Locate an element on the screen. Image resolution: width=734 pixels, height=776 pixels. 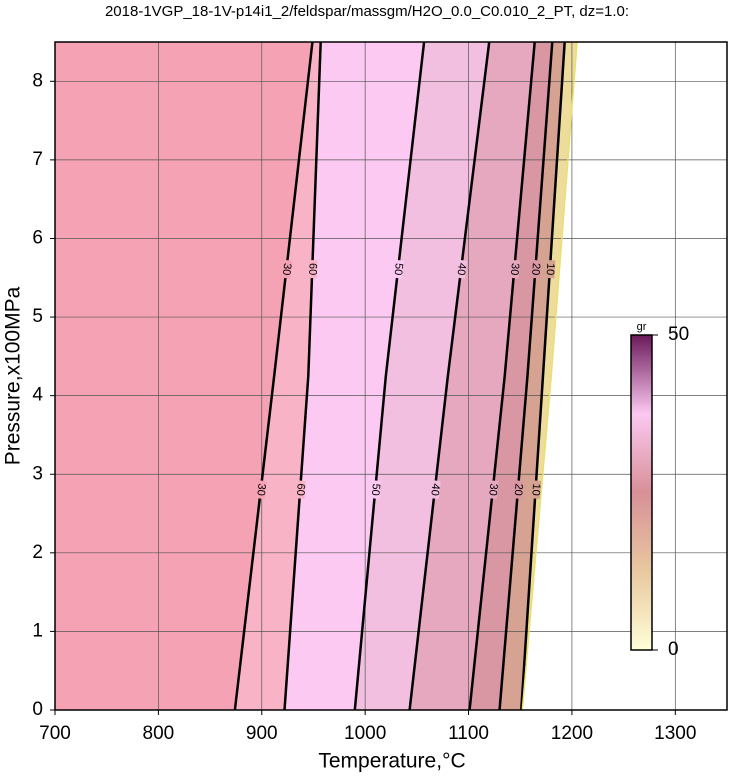
y-tick-label: 8 is located at coordinates (37, 80).